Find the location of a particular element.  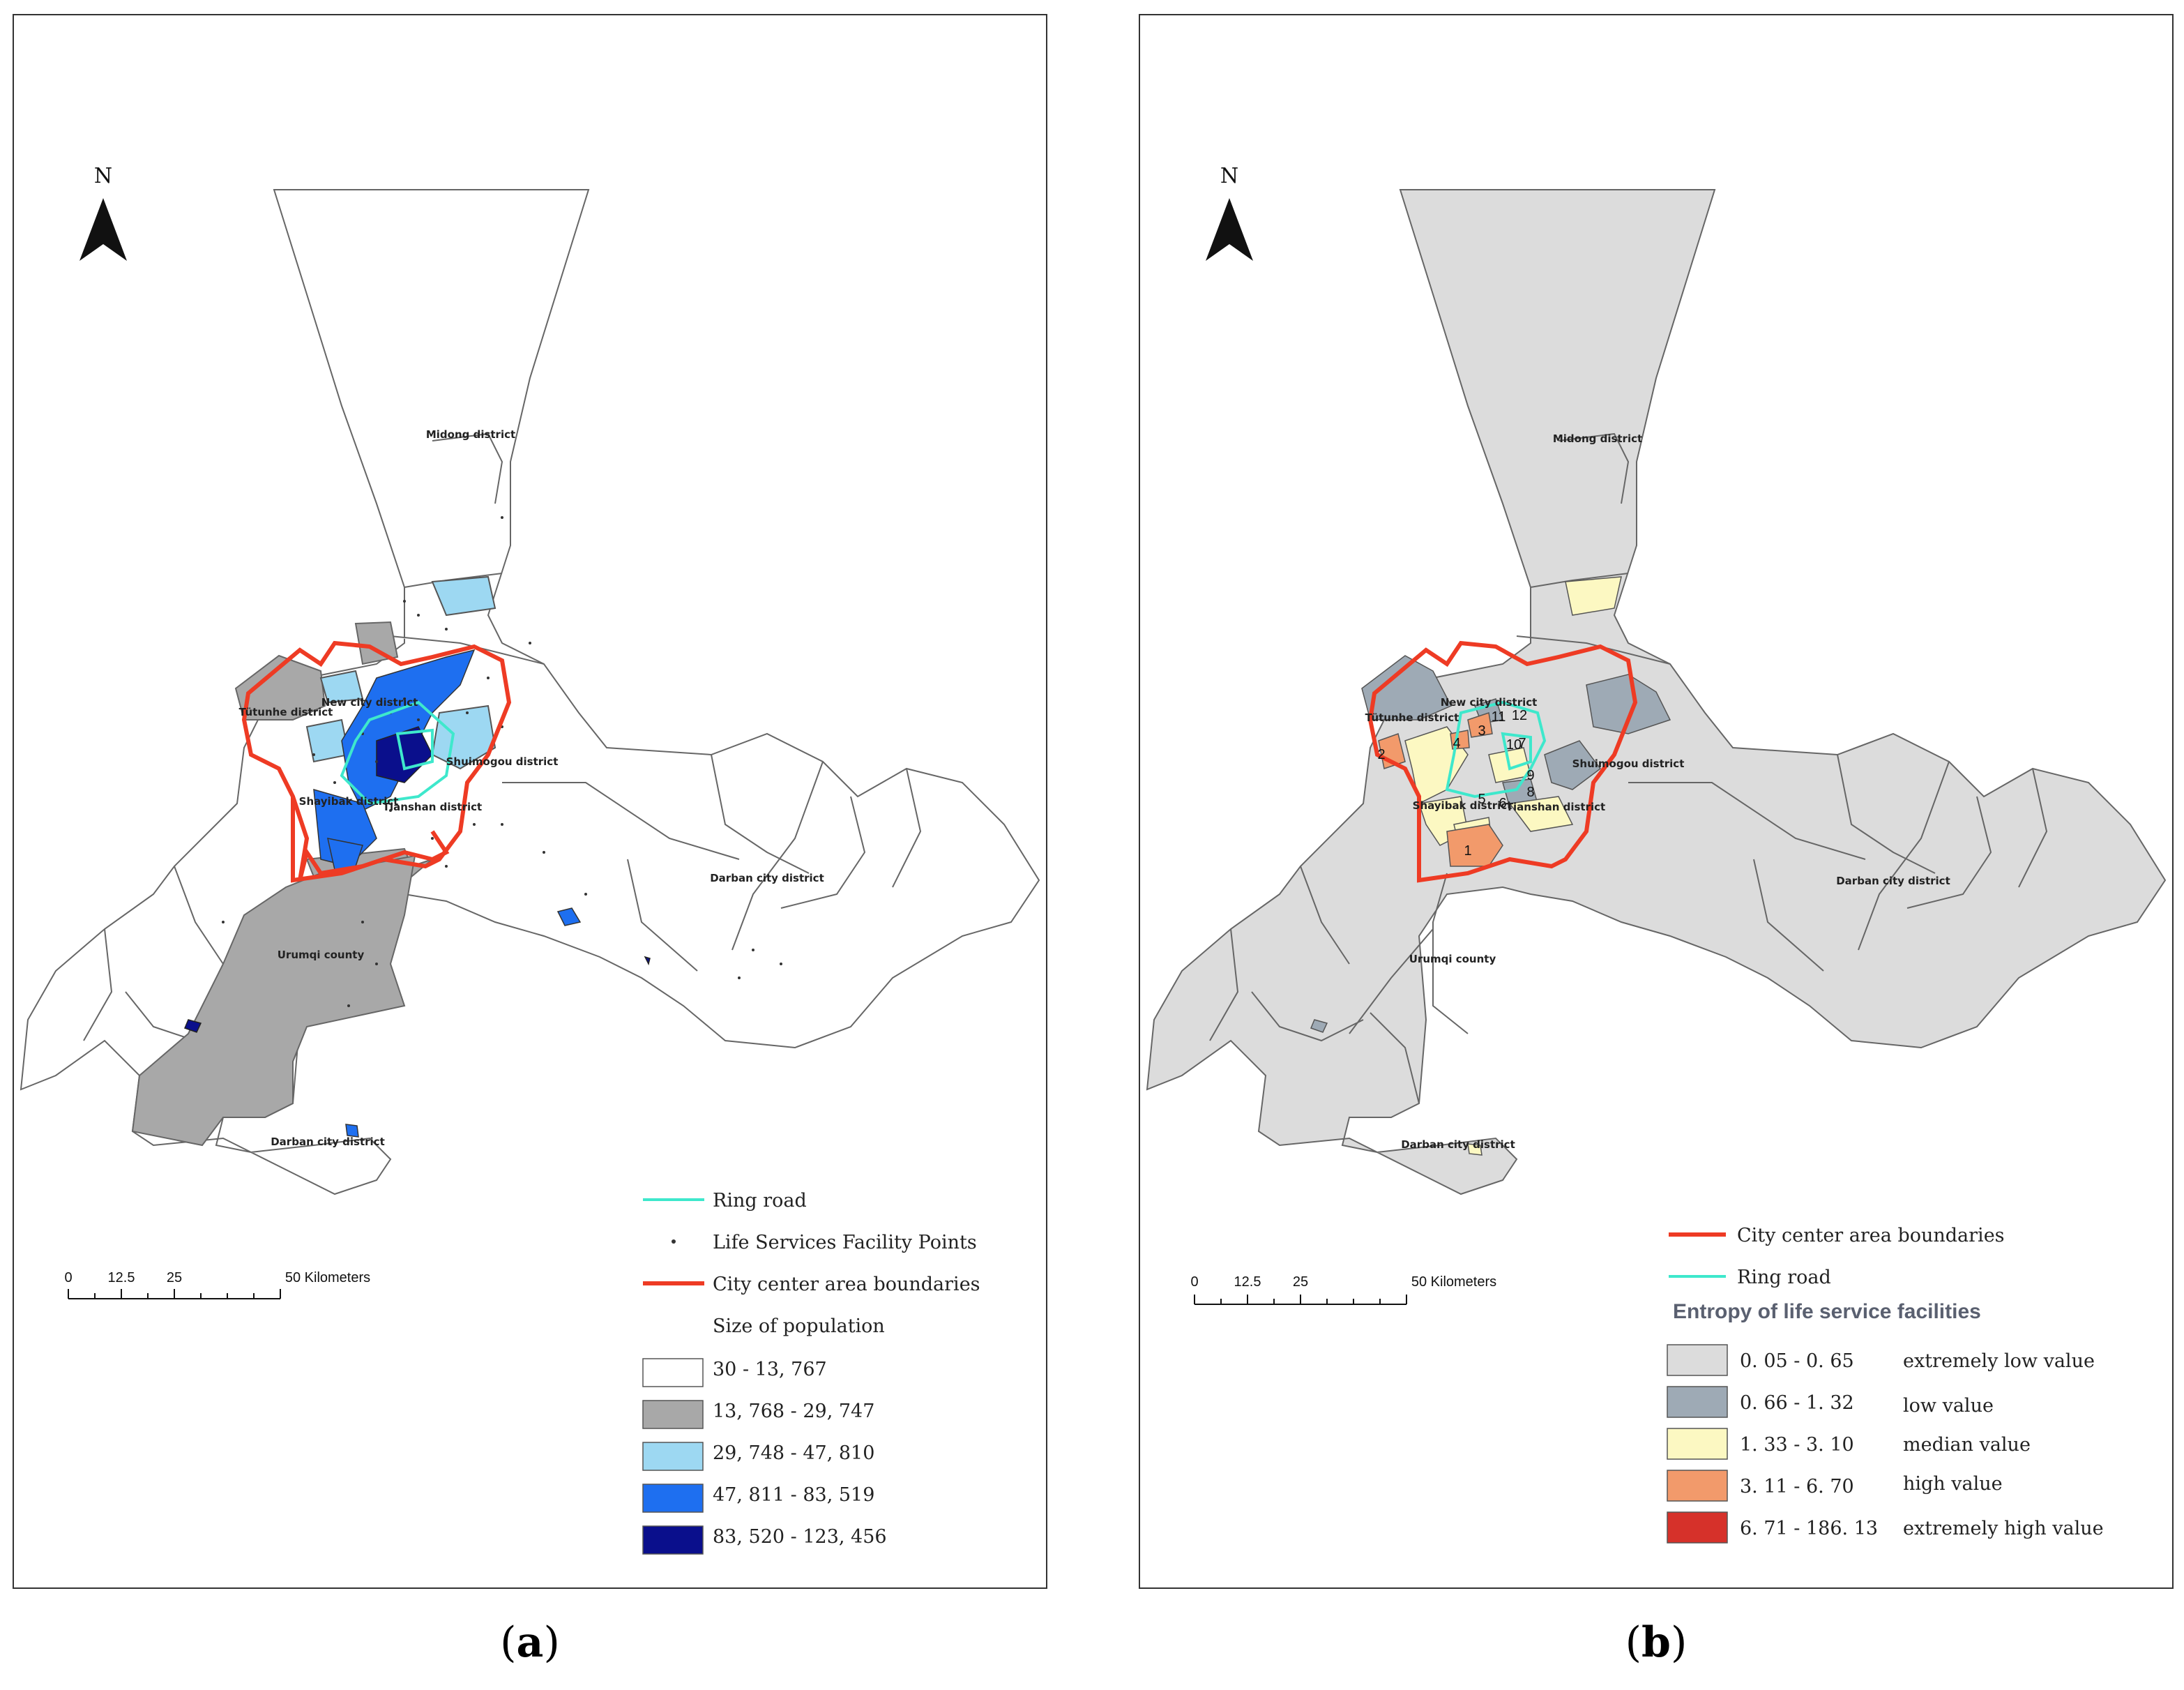

svg-text: 7 is located at coordinates (1522, 743).